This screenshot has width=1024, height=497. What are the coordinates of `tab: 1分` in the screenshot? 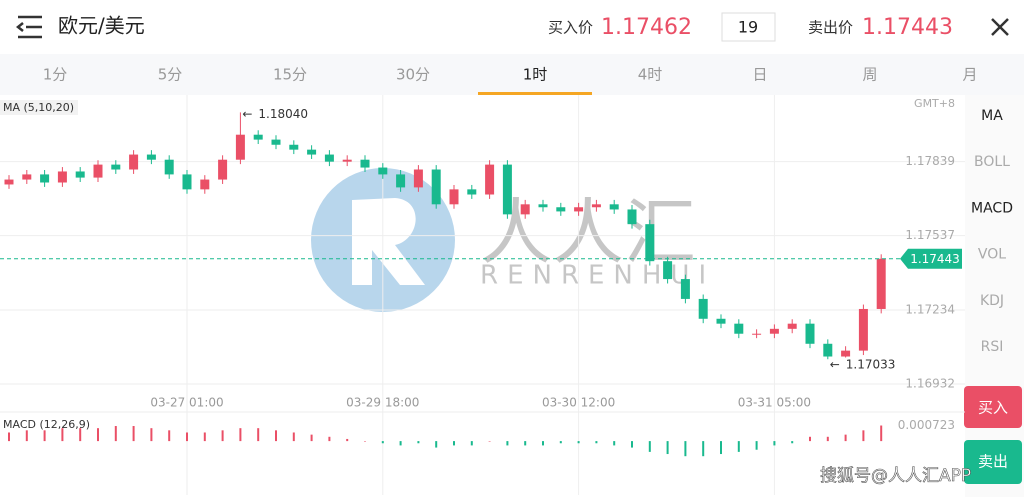 It's located at (55, 75).